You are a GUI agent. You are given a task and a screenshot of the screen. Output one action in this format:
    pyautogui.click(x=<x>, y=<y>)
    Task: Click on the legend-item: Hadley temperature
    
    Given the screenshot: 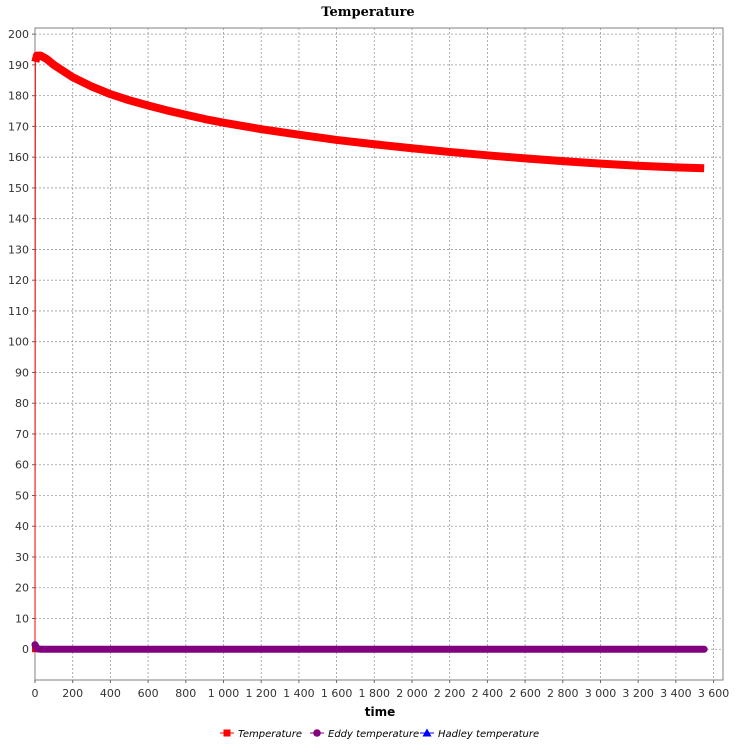 What is the action you would take?
    pyautogui.click(x=479, y=735)
    